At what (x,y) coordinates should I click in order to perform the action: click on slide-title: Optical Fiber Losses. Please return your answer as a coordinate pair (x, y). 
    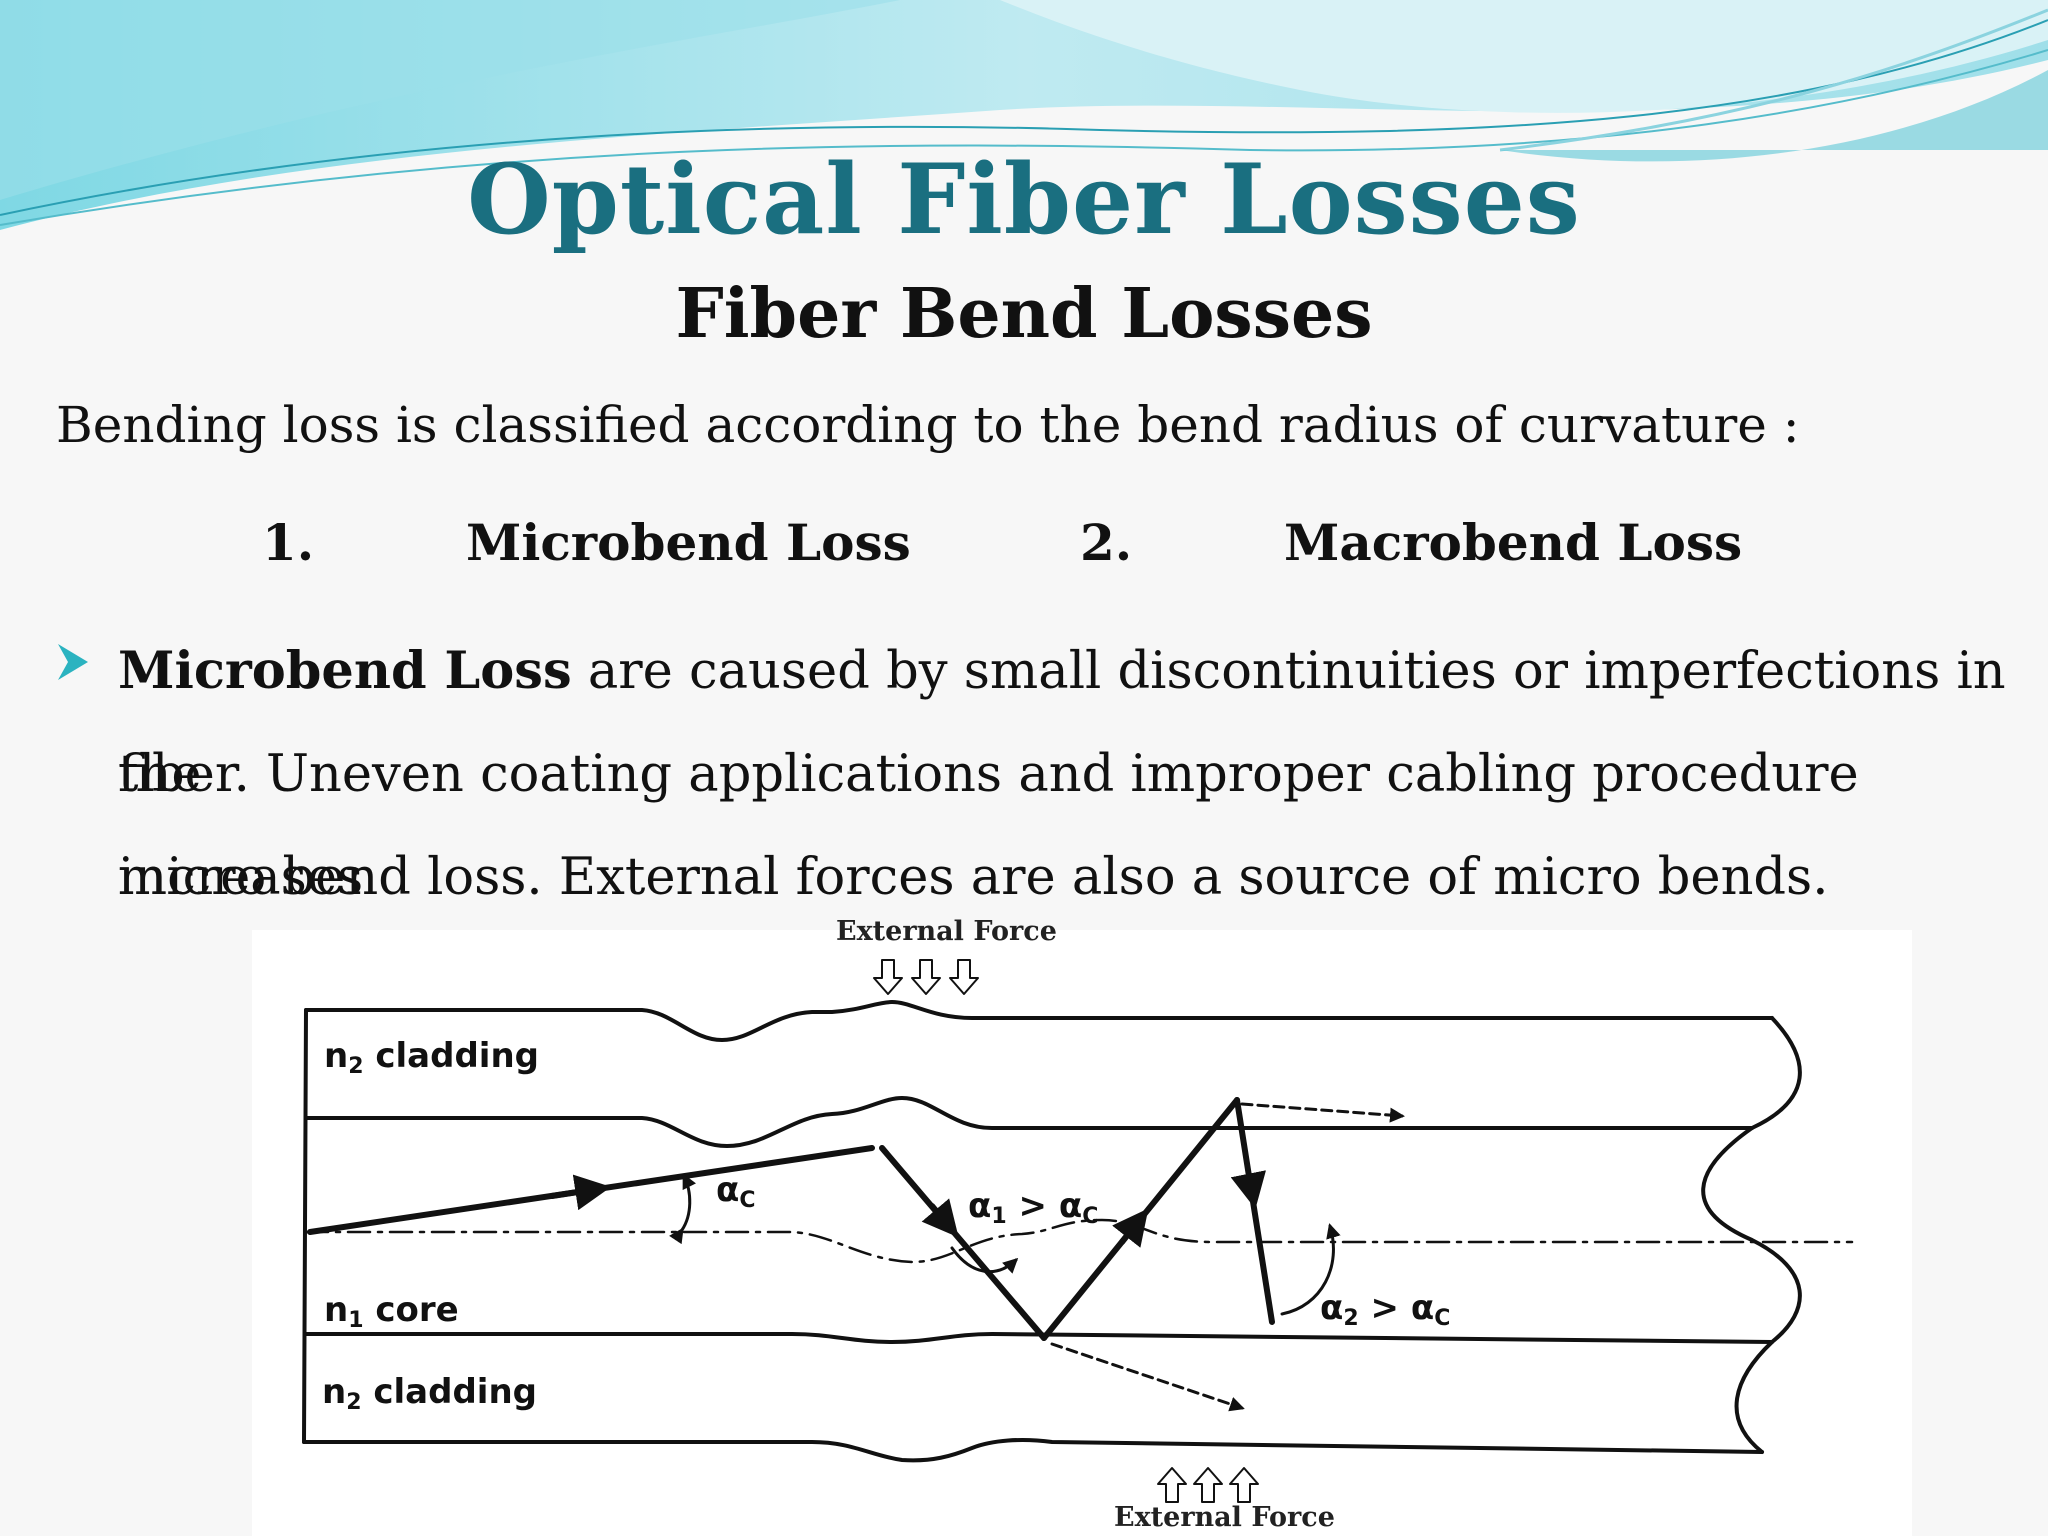
    Looking at the image, I should click on (1024, 199).